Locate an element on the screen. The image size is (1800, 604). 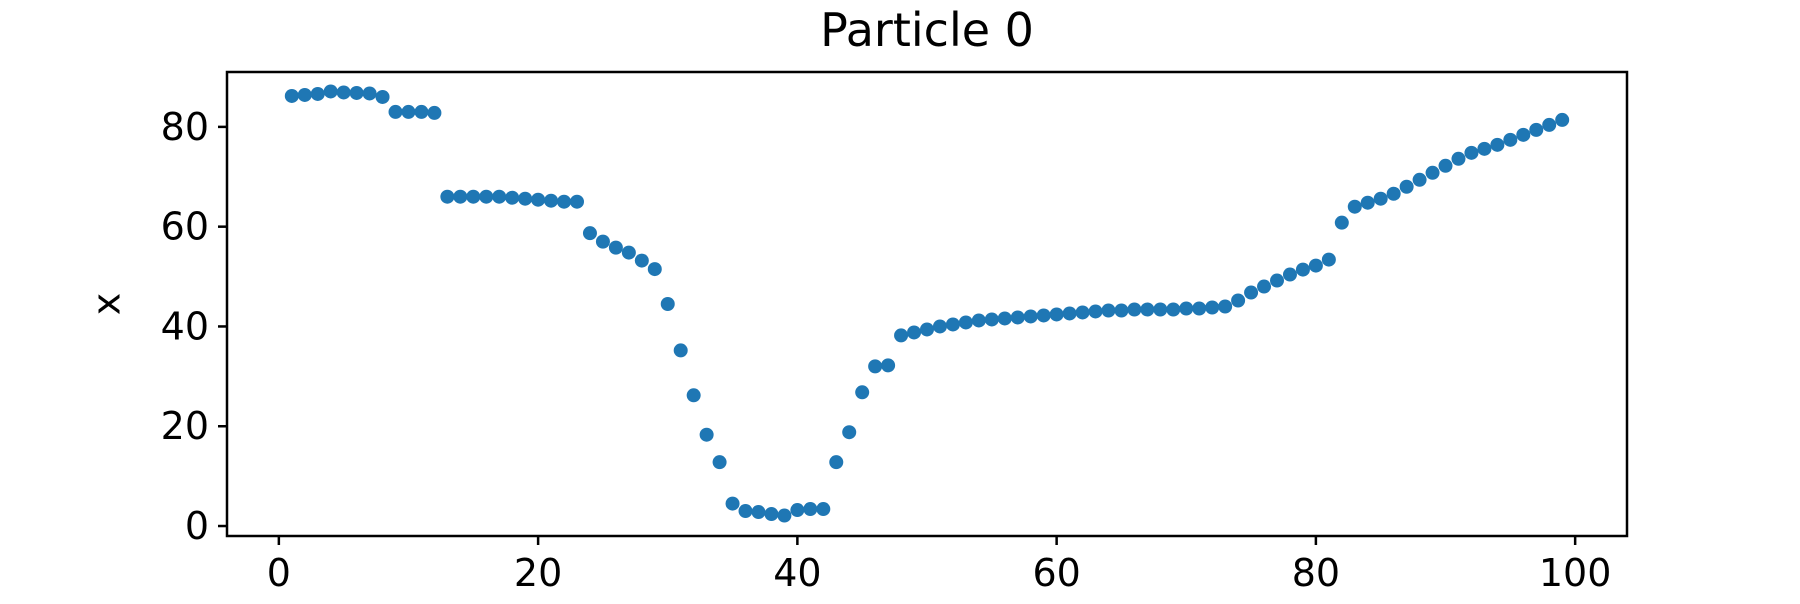
x-tick-label: 80 is located at coordinates (1316, 573).